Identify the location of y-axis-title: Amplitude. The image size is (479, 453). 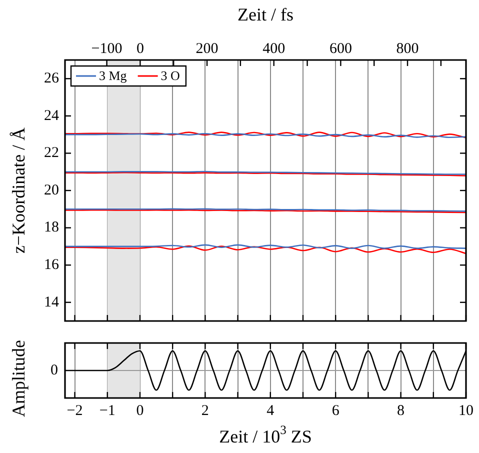
(18, 378).